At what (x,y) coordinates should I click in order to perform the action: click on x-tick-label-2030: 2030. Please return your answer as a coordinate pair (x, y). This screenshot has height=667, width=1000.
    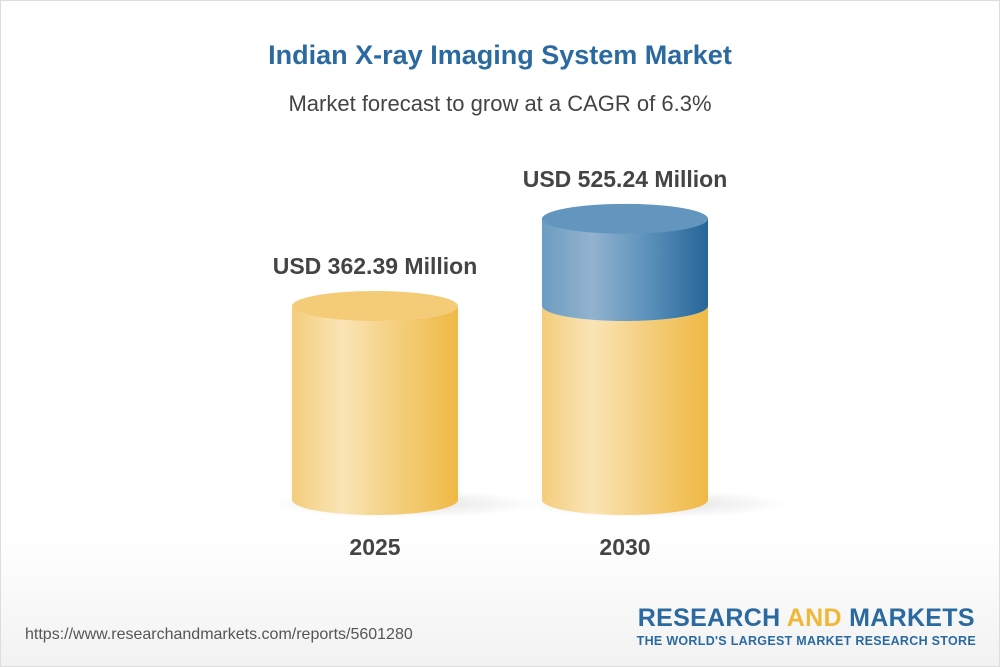
    Looking at the image, I should click on (624, 547).